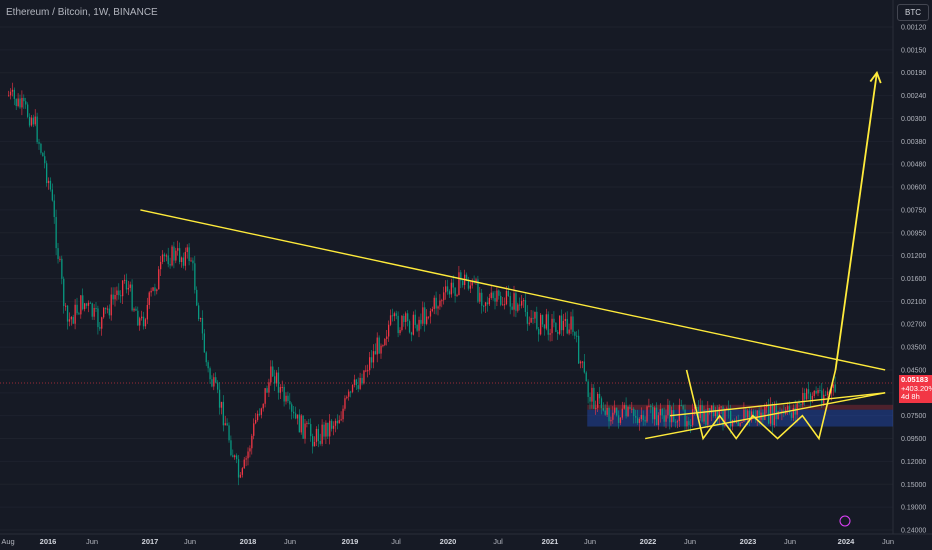 Image resolution: width=932 pixels, height=550 pixels. I want to click on time-tick-label: 2019, so click(350, 541).